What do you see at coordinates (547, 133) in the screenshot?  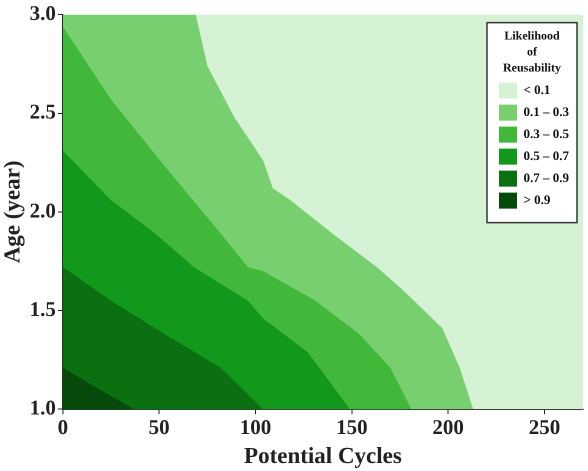 I see `legend-label: 0.3 – 0.5` at bounding box center [547, 133].